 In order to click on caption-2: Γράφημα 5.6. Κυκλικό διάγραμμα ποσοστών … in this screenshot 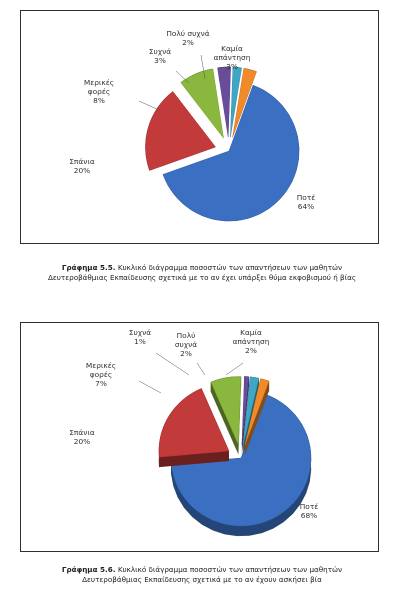, I will do `click(202, 575)`.